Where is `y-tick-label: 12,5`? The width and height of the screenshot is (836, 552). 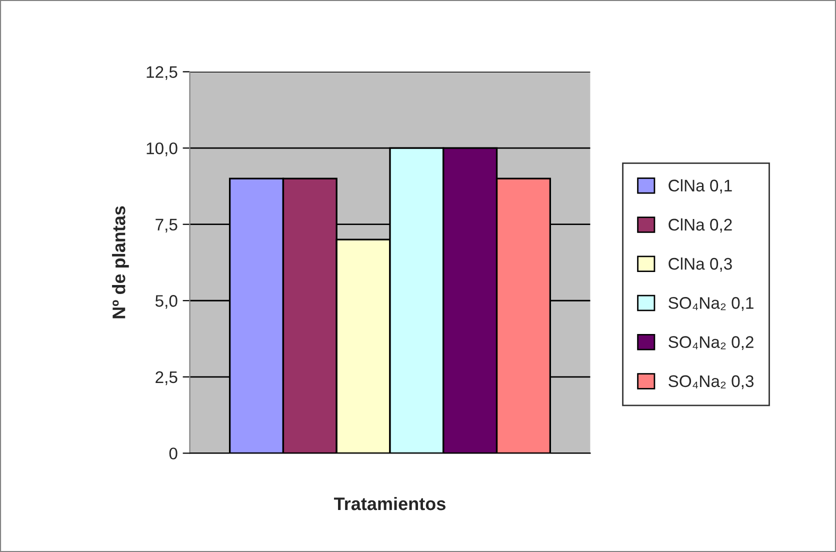
y-tick-label: 12,5 is located at coordinates (162, 73).